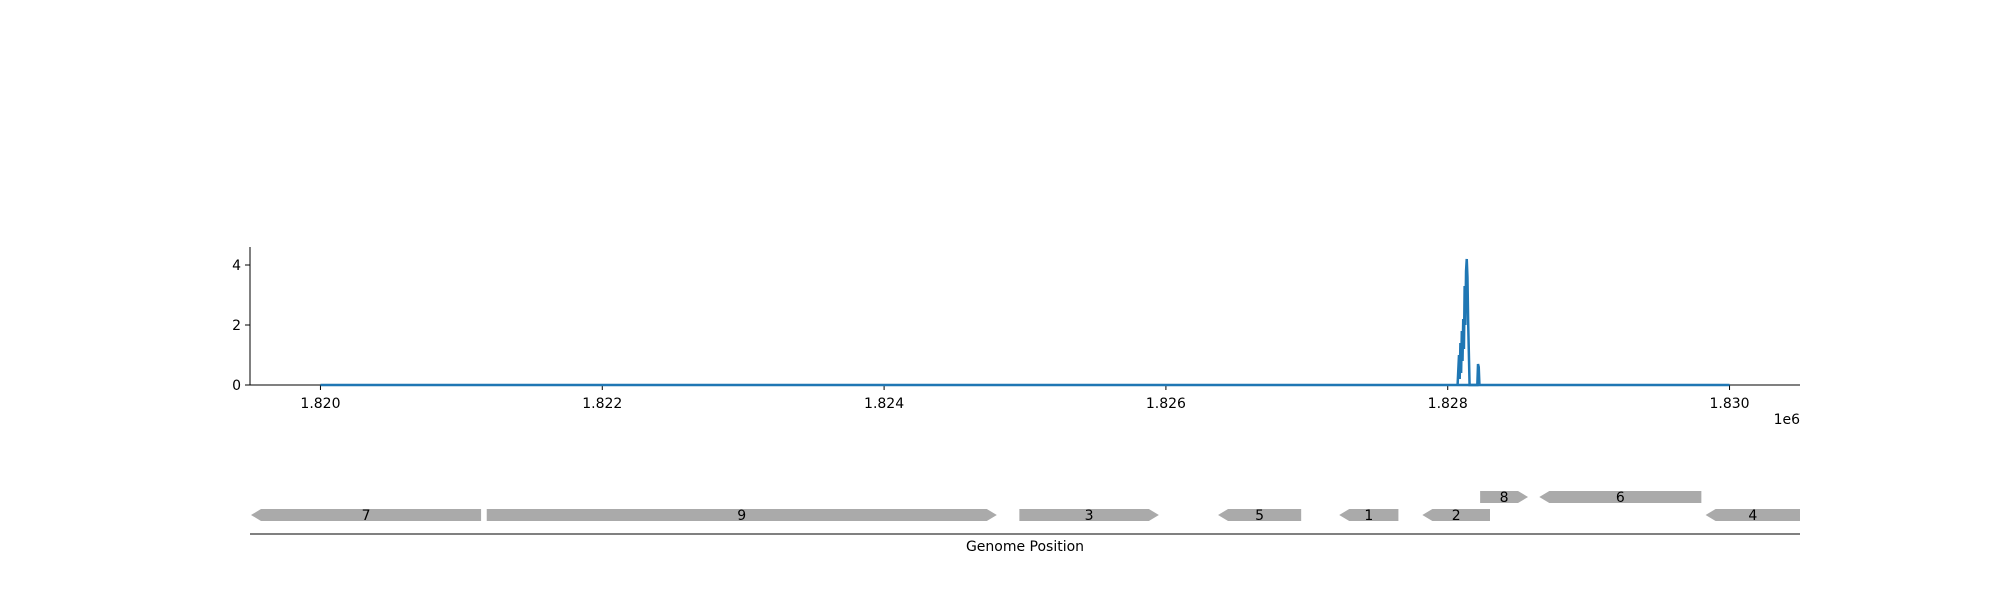 The width and height of the screenshot is (2000, 600). What do you see at coordinates (1468, 322) in the screenshot?
I see `coverage-series-line` at bounding box center [1468, 322].